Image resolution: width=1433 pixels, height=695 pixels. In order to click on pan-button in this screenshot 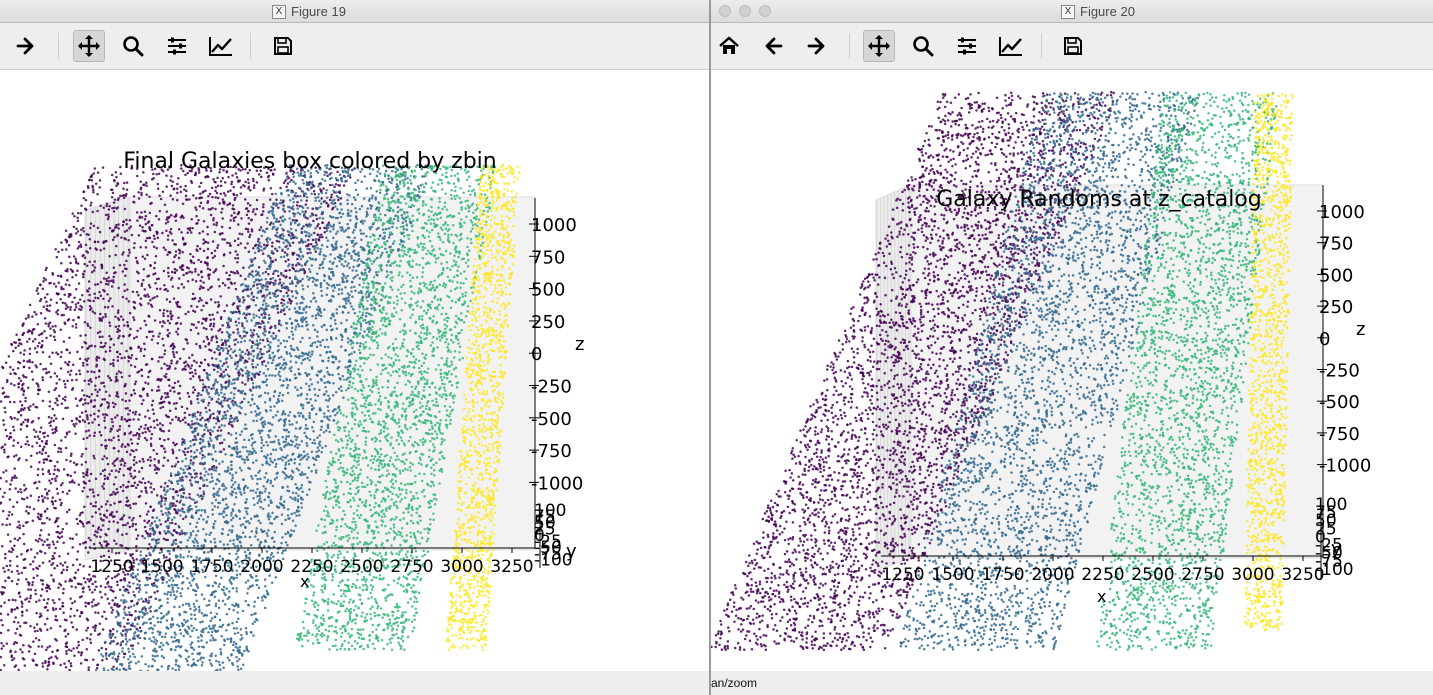, I will do `click(89, 46)`.